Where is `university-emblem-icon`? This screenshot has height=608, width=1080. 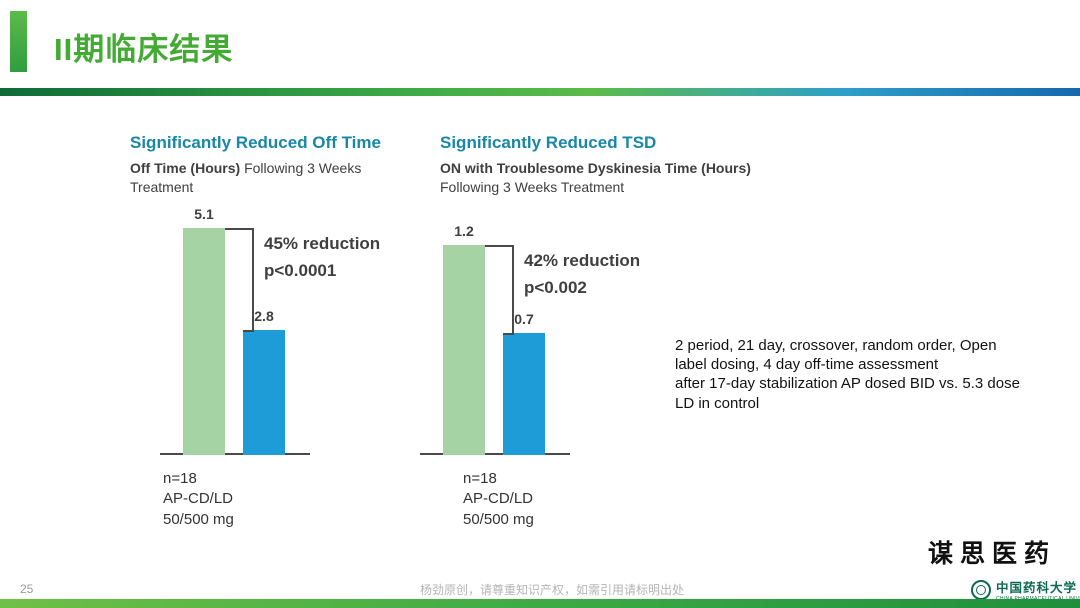 university-emblem-icon is located at coordinates (981, 589).